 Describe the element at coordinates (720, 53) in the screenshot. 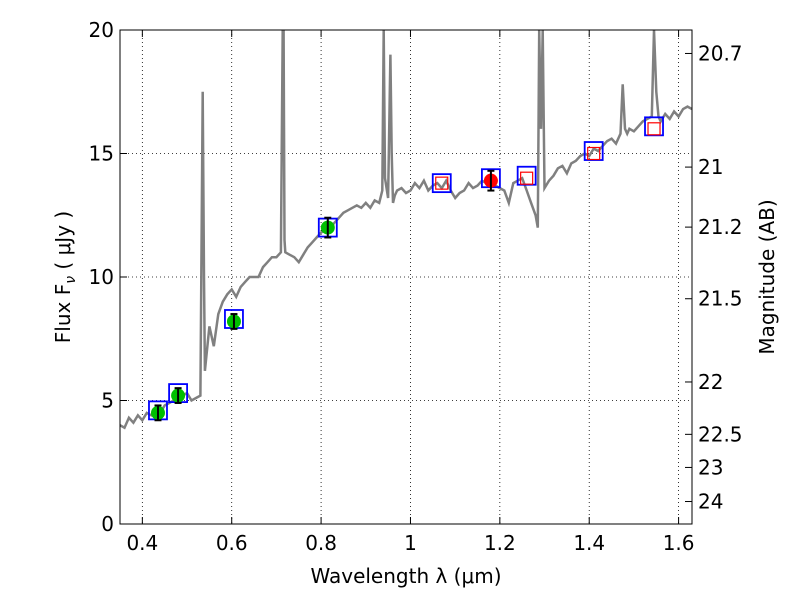

I see `y2-tick-label: 20.7` at that location.